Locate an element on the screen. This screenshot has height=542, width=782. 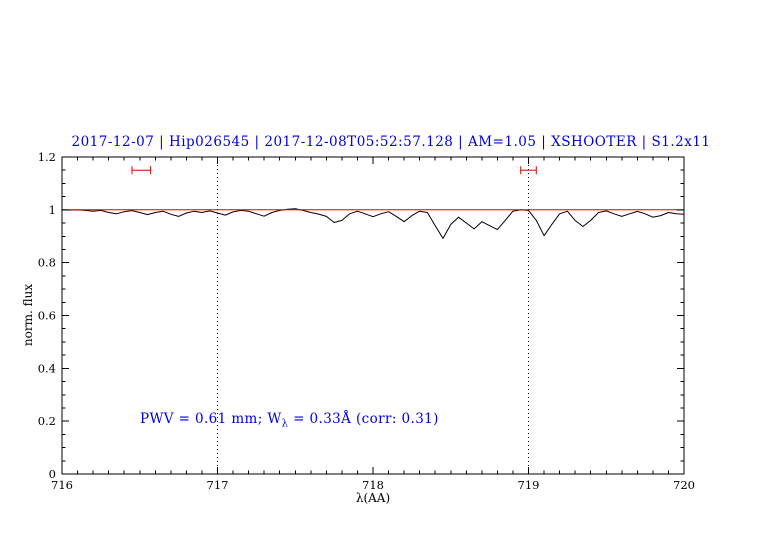
x-tick-label: 717 is located at coordinates (218, 485).